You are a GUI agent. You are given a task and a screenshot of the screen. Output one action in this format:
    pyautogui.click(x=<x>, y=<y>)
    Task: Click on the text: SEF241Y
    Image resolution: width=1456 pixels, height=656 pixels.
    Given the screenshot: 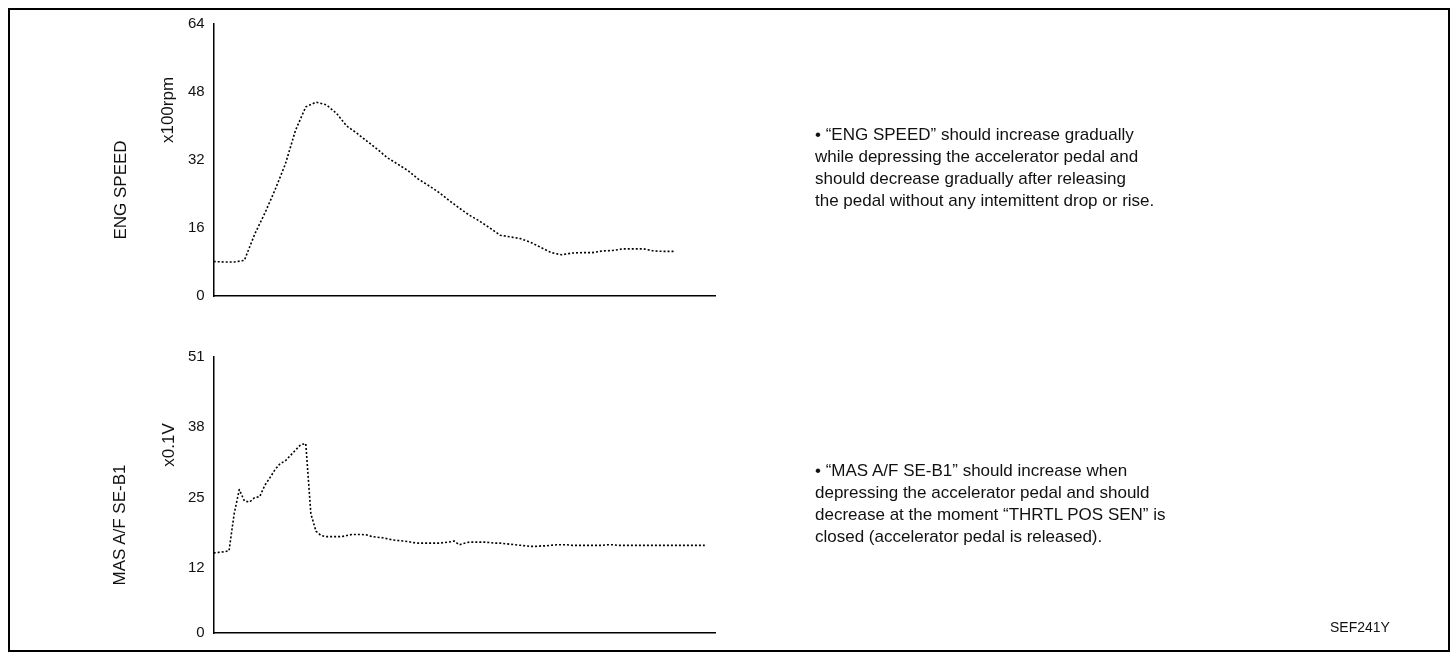 What is the action you would take?
    pyautogui.click(x=1360, y=627)
    